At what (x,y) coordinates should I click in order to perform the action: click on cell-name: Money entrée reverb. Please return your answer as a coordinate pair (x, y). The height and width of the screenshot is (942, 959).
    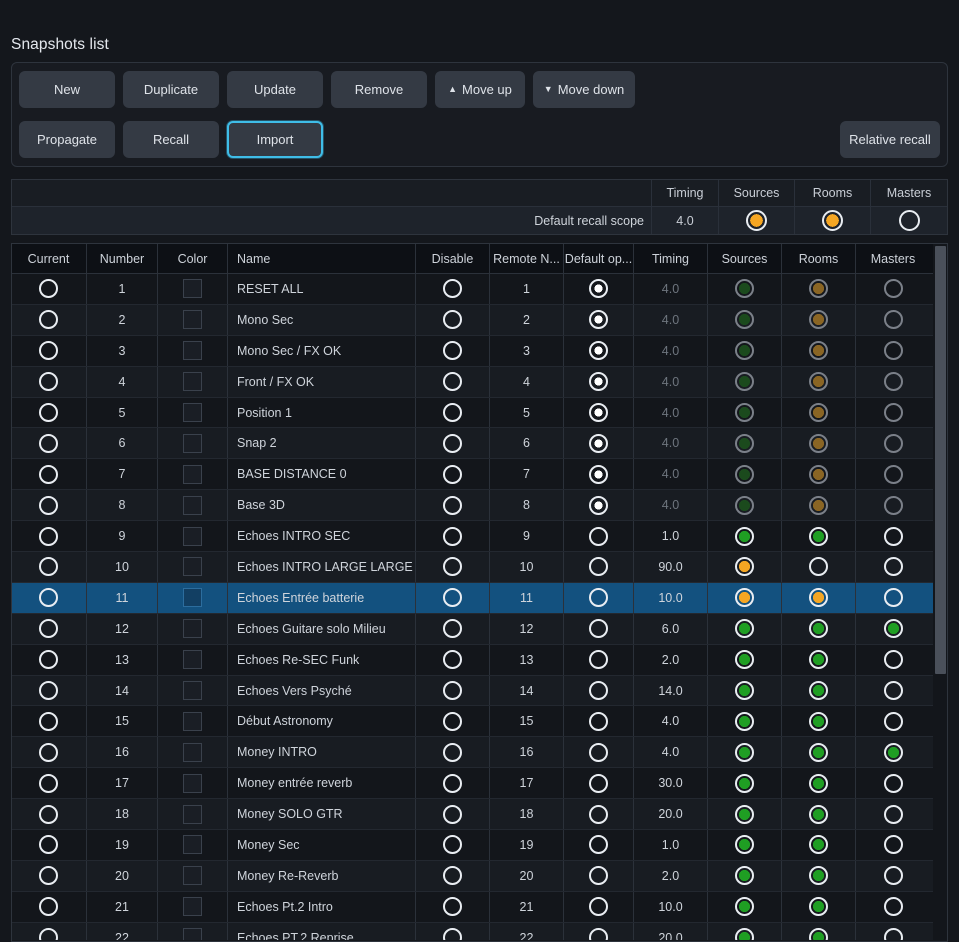
    Looking at the image, I should click on (322, 783).